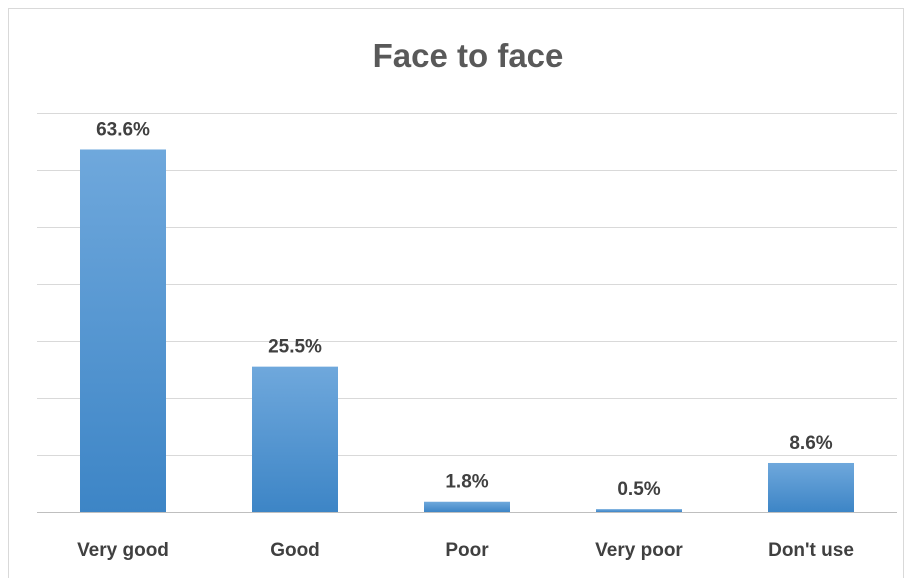  What do you see at coordinates (810, 443) in the screenshot?
I see `data-label: 8.6%` at bounding box center [810, 443].